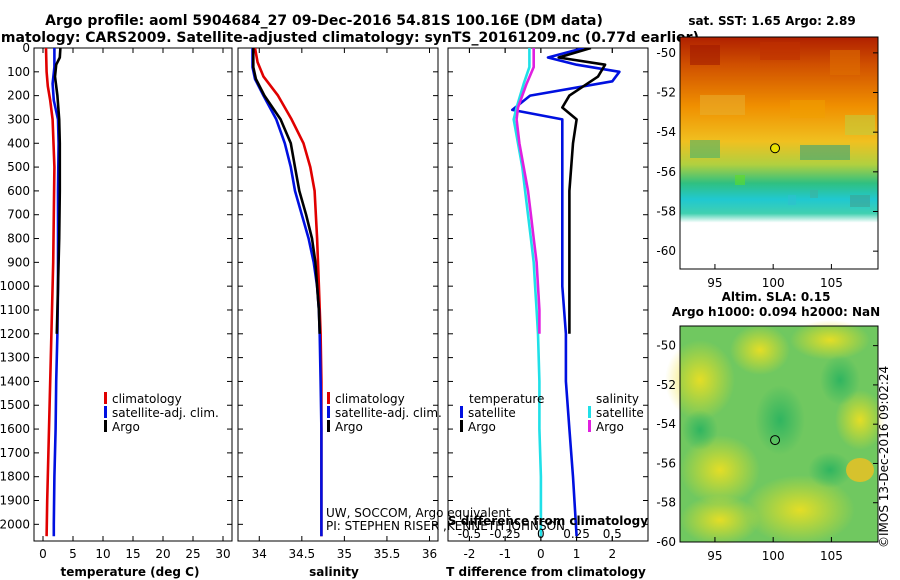 Image resolution: width=900 pixels, height=580 pixels. I want to click on salinity-axis-label: salinity, so click(334, 572).